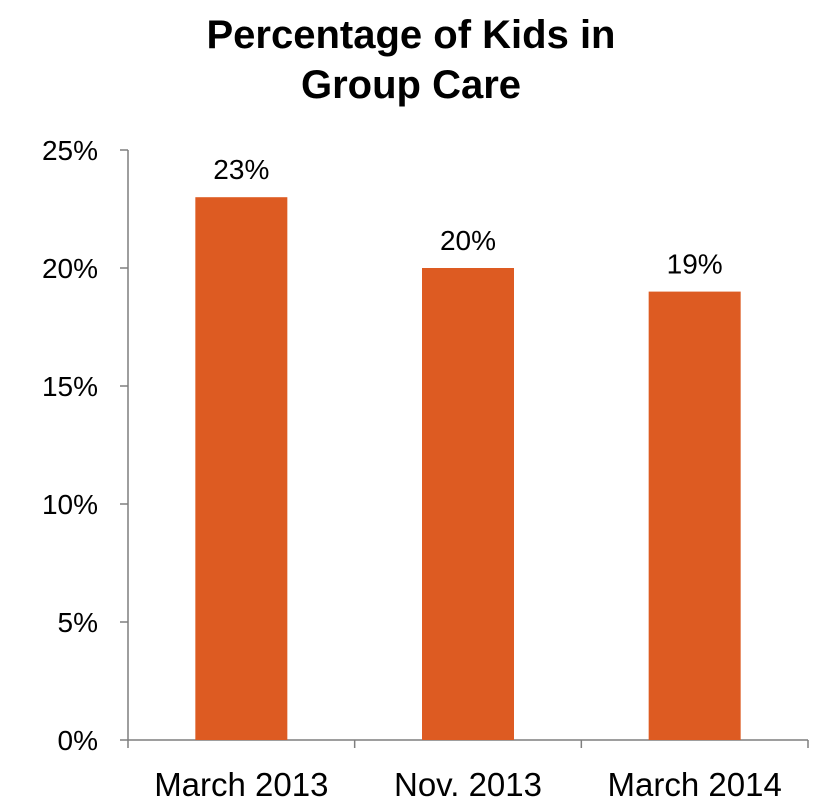 This screenshot has height=806, width=822. Describe the element at coordinates (78, 740) in the screenshot. I see `y-tick-label: 0%` at that location.